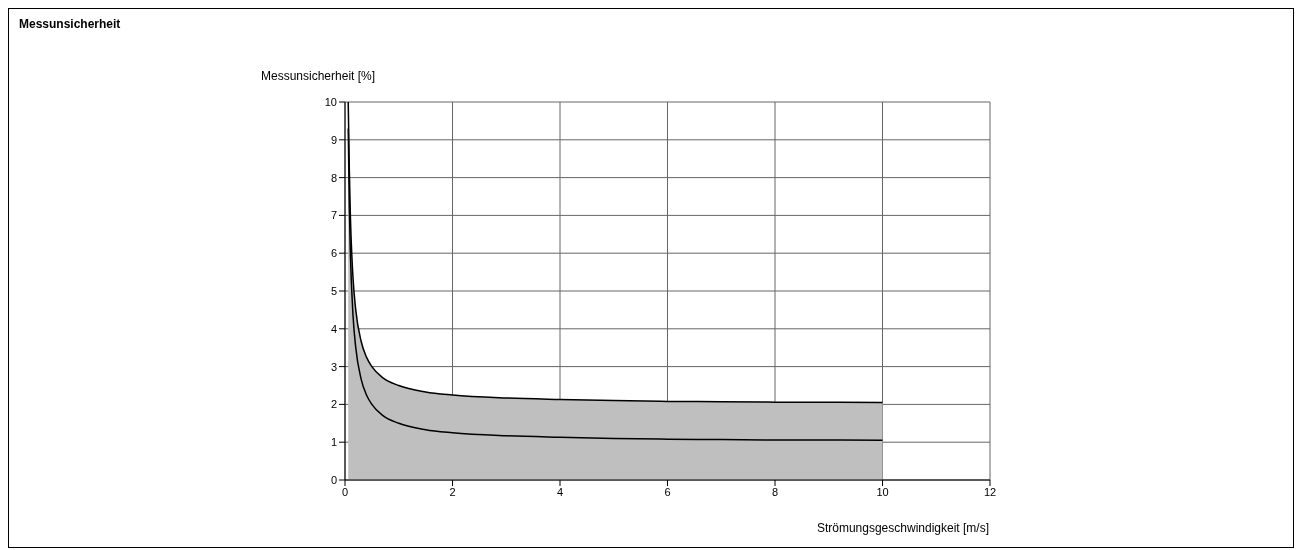 The height and width of the screenshot is (550, 1302). Describe the element at coordinates (333, 139) in the screenshot. I see `y-tick-label: 9` at that location.